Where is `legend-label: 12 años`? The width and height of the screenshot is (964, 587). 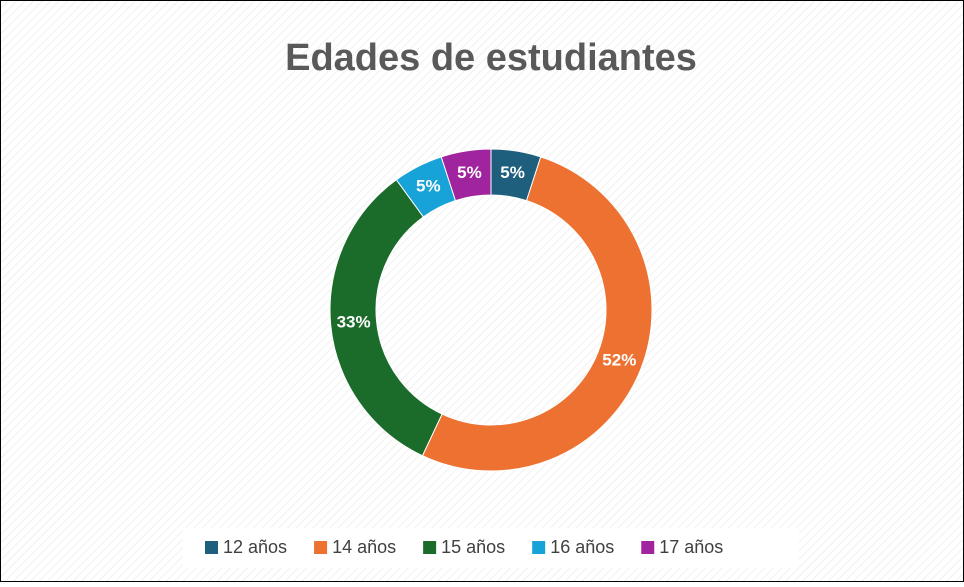 legend-label: 12 años is located at coordinates (255, 547).